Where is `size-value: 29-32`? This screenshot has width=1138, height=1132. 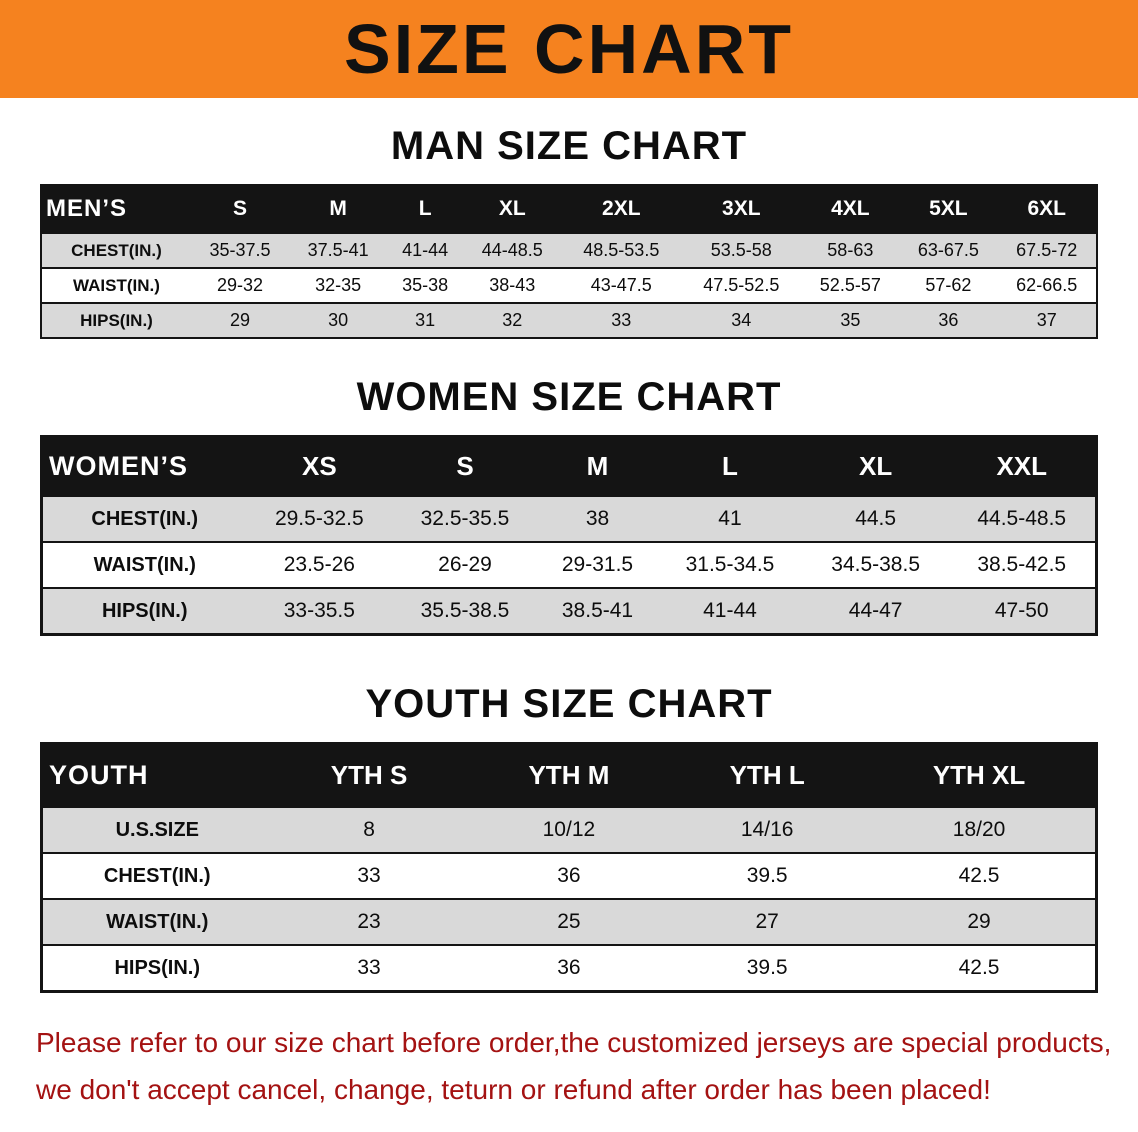 size-value: 29-32 is located at coordinates (240, 285).